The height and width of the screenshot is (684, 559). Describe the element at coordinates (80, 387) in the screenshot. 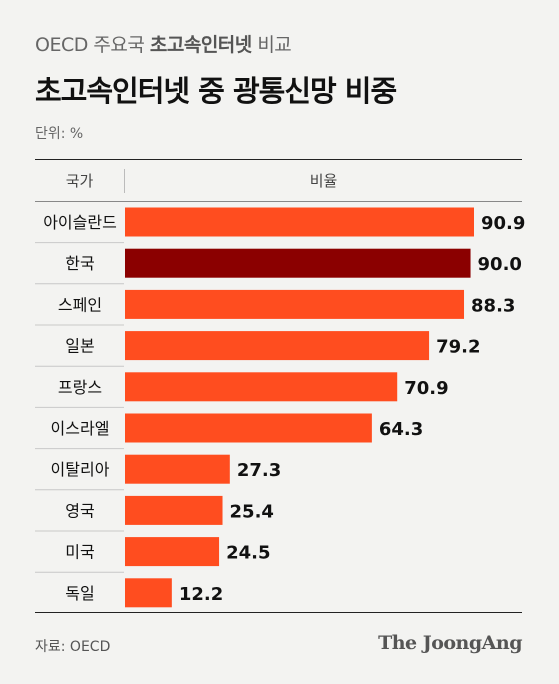

I see `category-label: 프랑스` at that location.